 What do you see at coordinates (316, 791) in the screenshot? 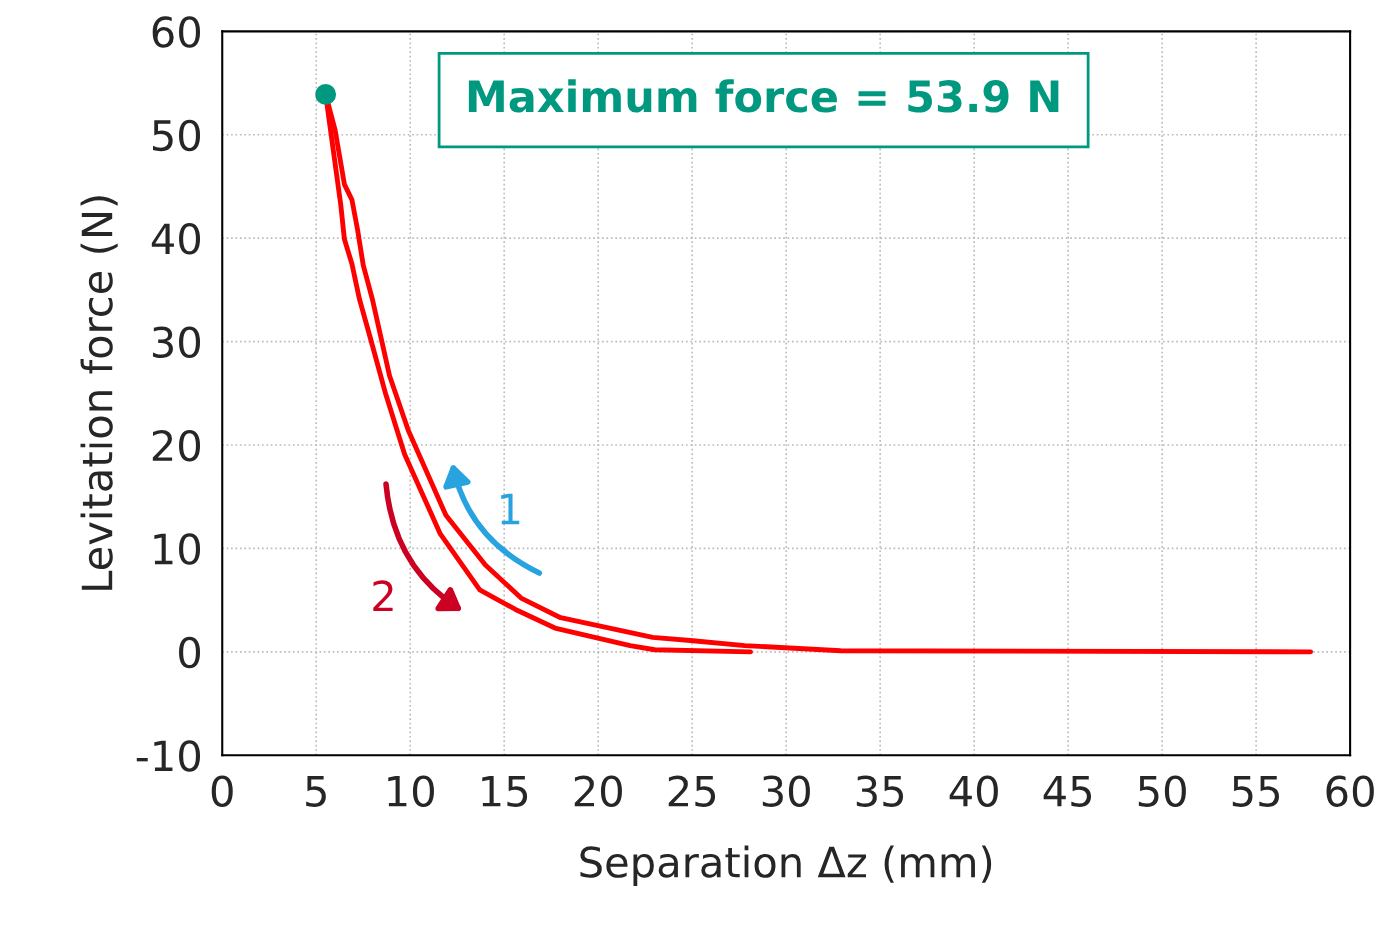
I see `x-tick-label: 5` at bounding box center [316, 791].